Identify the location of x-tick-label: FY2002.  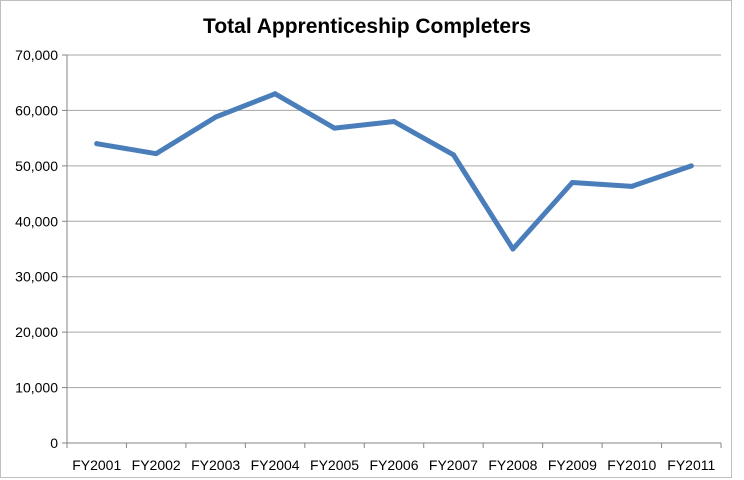
(156, 465).